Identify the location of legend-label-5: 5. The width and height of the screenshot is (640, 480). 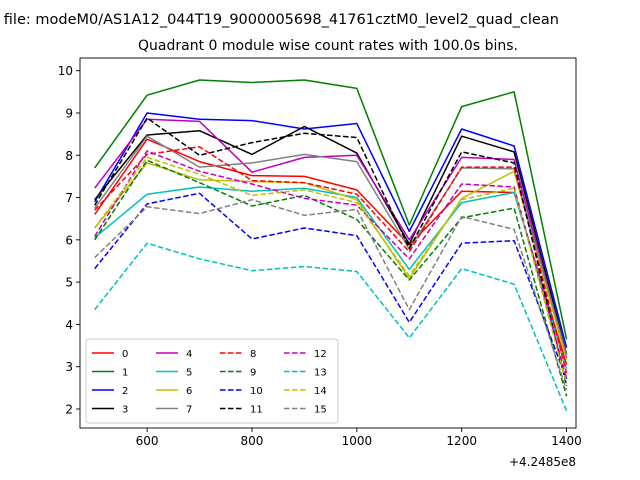
(189, 373).